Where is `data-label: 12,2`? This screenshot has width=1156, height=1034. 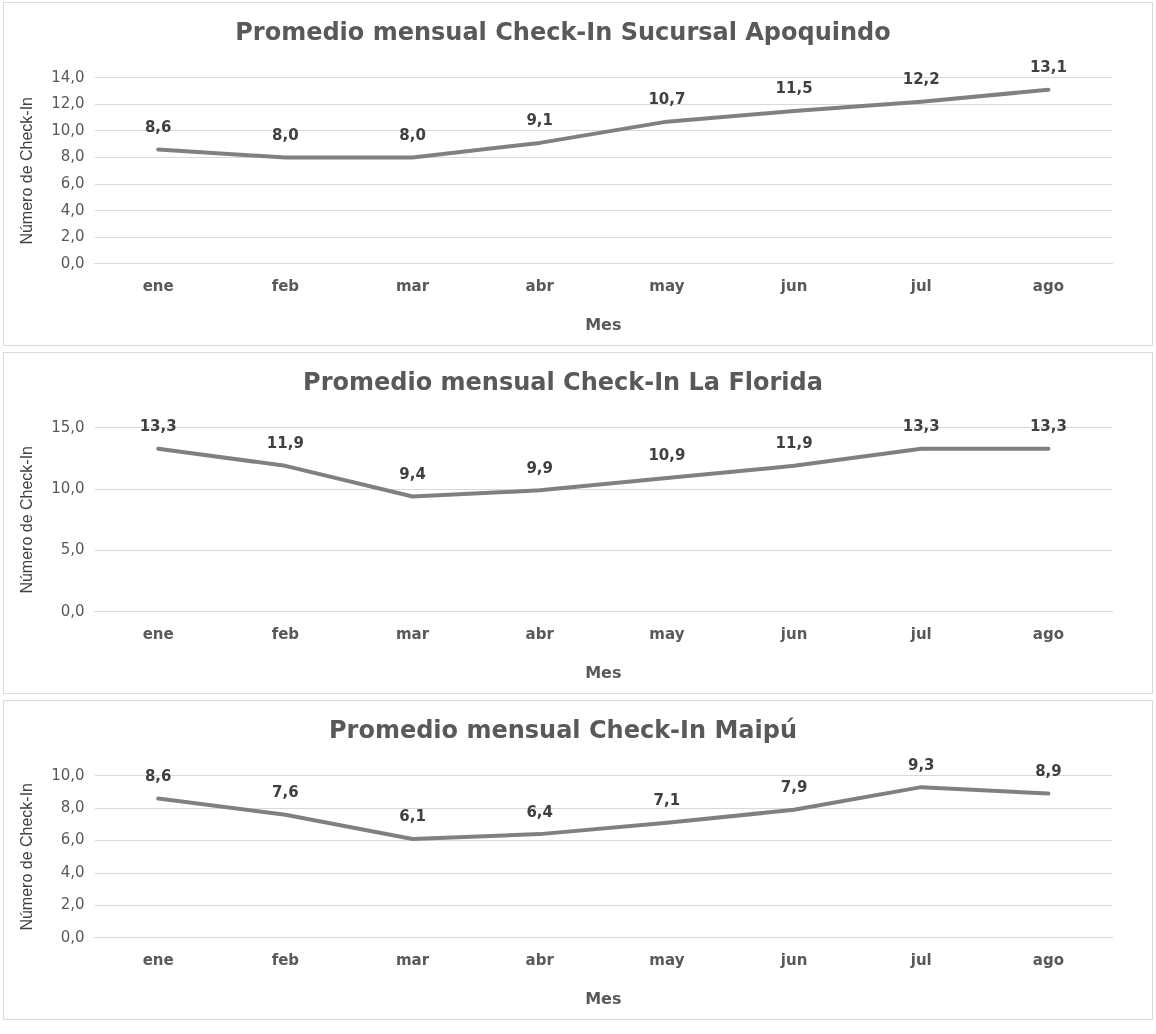
data-label: 12,2 is located at coordinates (921, 79).